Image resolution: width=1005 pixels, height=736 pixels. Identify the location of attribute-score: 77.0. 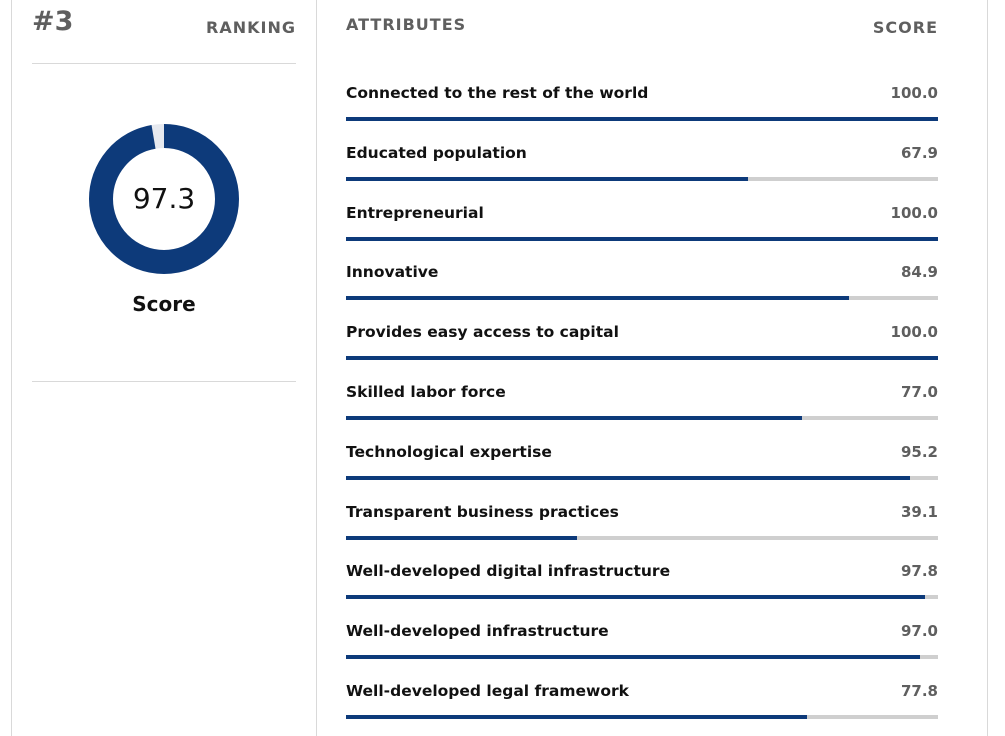
(919, 392).